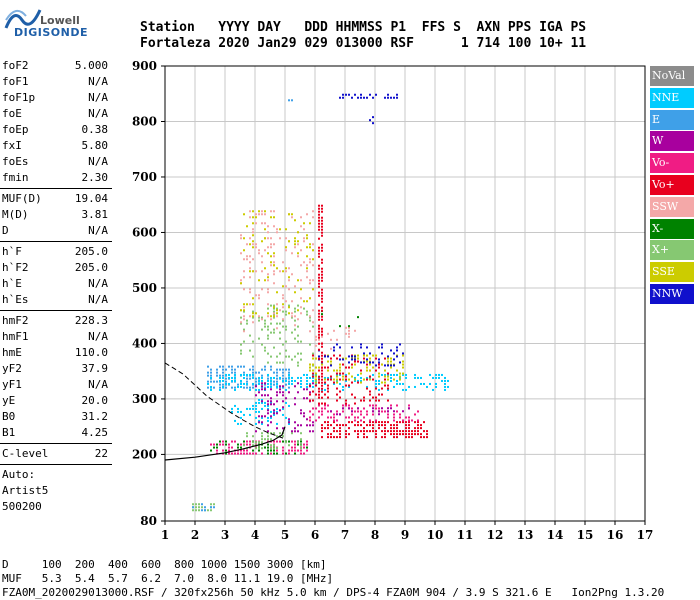  Describe the element at coordinates (585, 535) in the screenshot. I see `x-tick-label: 15` at that location.